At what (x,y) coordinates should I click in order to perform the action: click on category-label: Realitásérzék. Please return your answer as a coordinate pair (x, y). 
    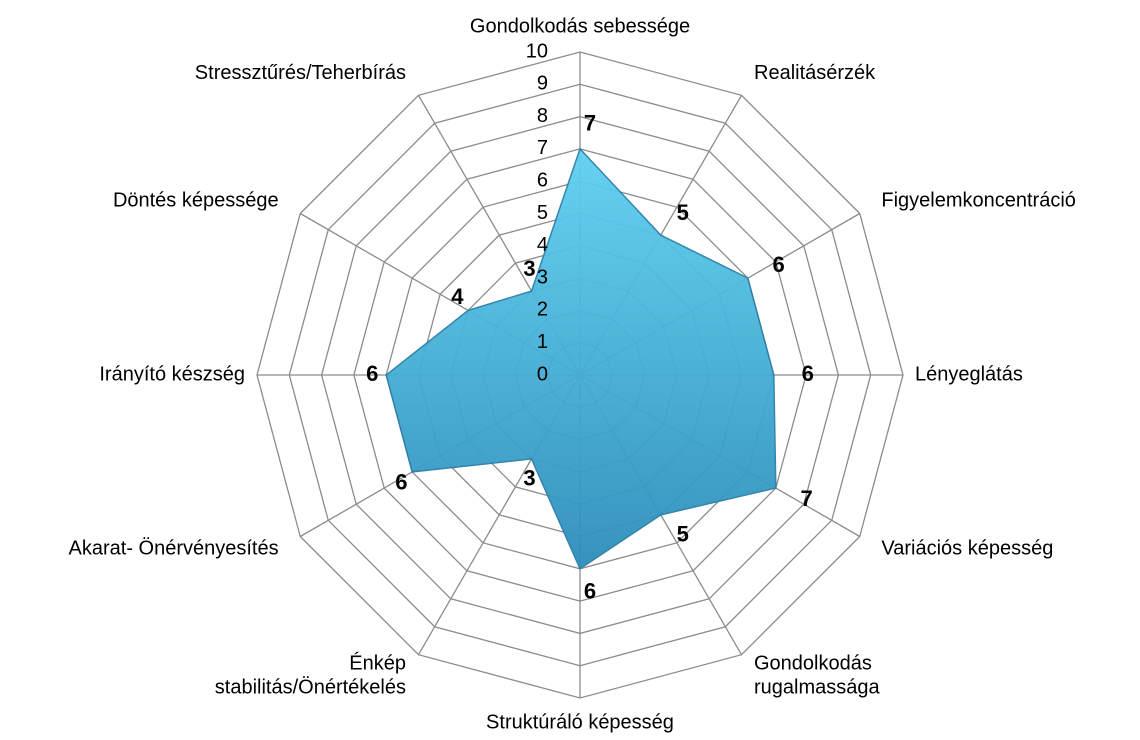
    Looking at the image, I should click on (815, 73).